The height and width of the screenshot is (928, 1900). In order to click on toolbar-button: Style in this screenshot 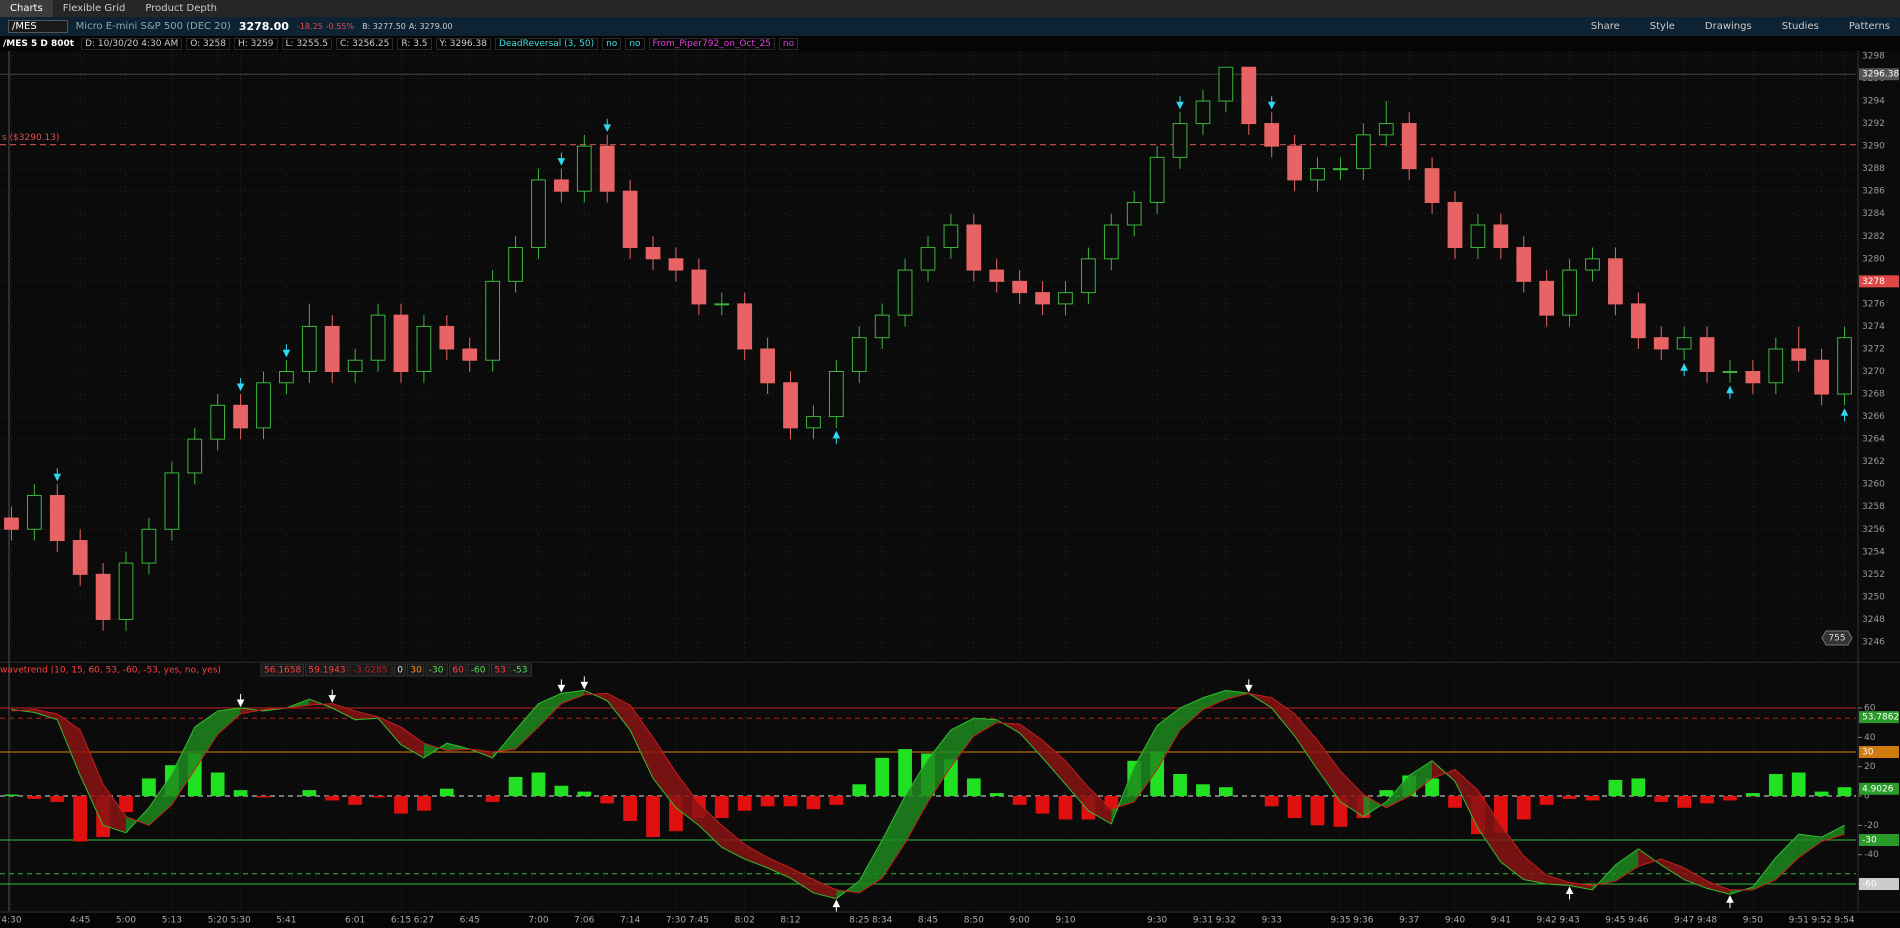, I will do `click(1662, 26)`.